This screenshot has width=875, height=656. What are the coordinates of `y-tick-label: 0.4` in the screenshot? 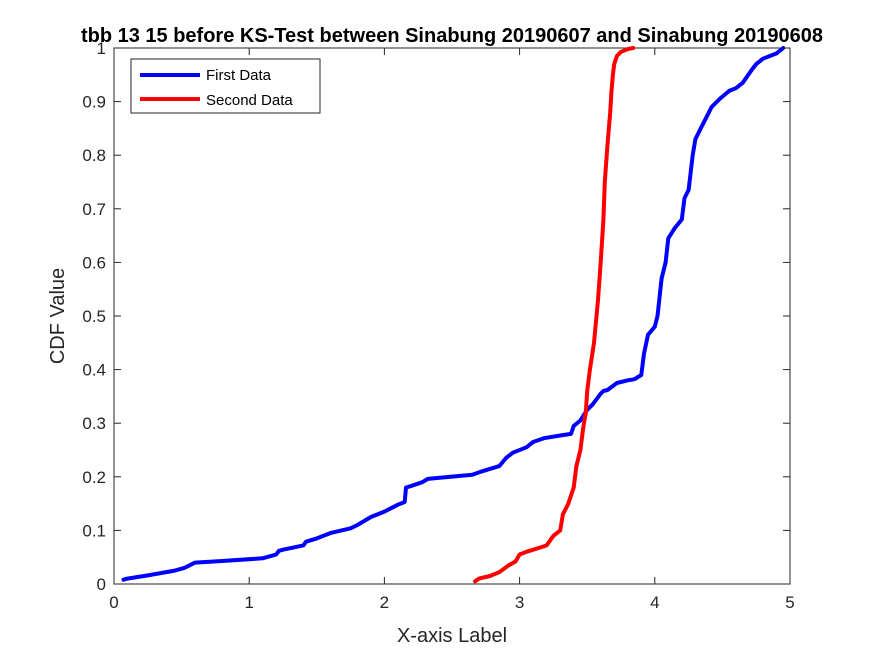 It's located at (94, 370).